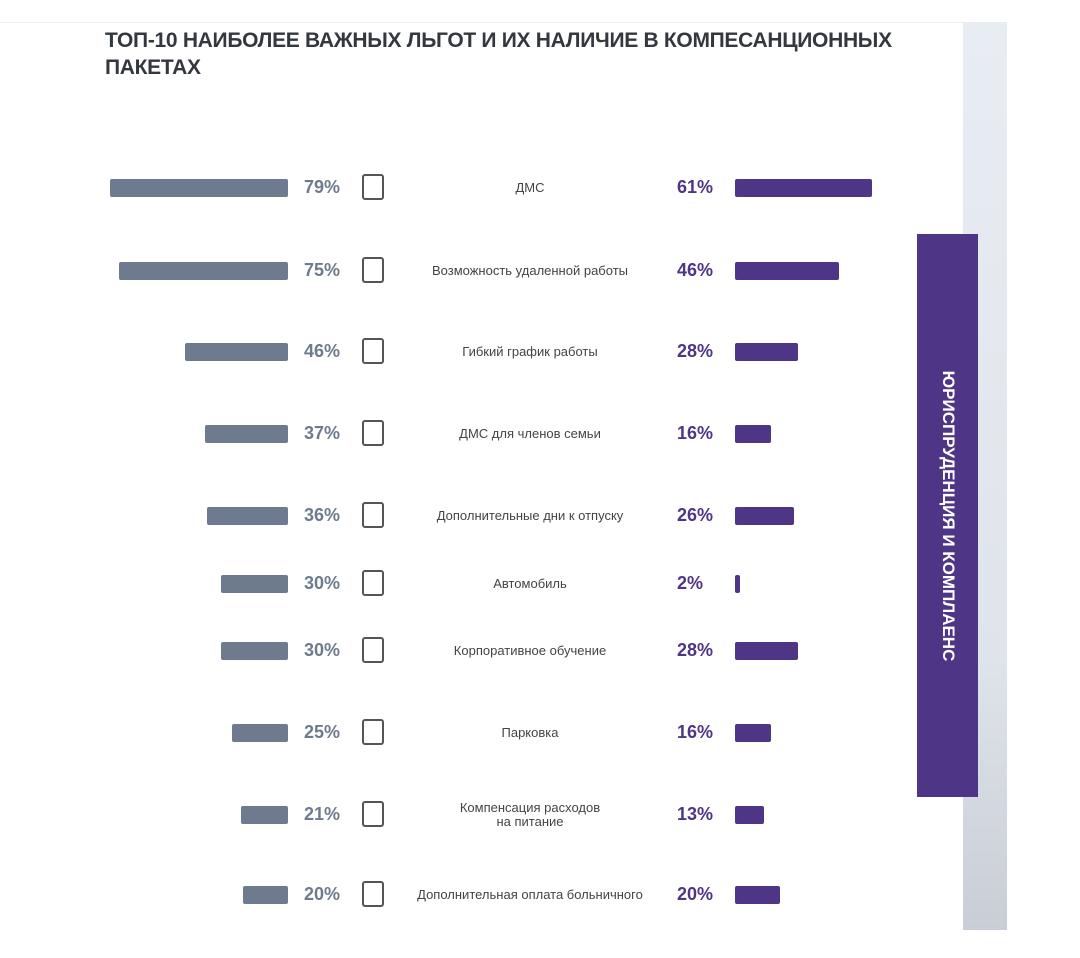  I want to click on value-label: 75%, so click(321, 270).